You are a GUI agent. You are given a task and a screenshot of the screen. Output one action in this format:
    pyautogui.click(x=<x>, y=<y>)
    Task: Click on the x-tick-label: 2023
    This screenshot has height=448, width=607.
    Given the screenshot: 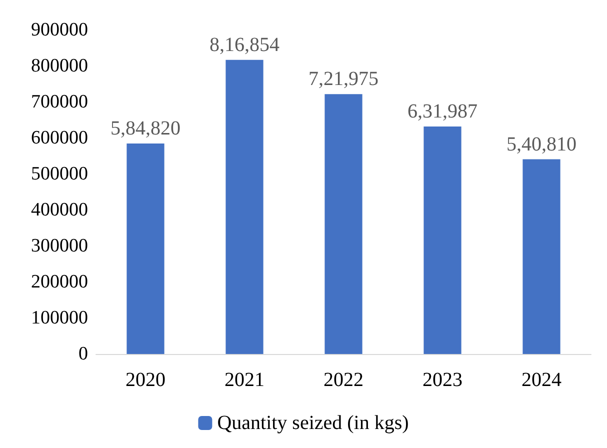 What is the action you would take?
    pyautogui.click(x=442, y=380)
    